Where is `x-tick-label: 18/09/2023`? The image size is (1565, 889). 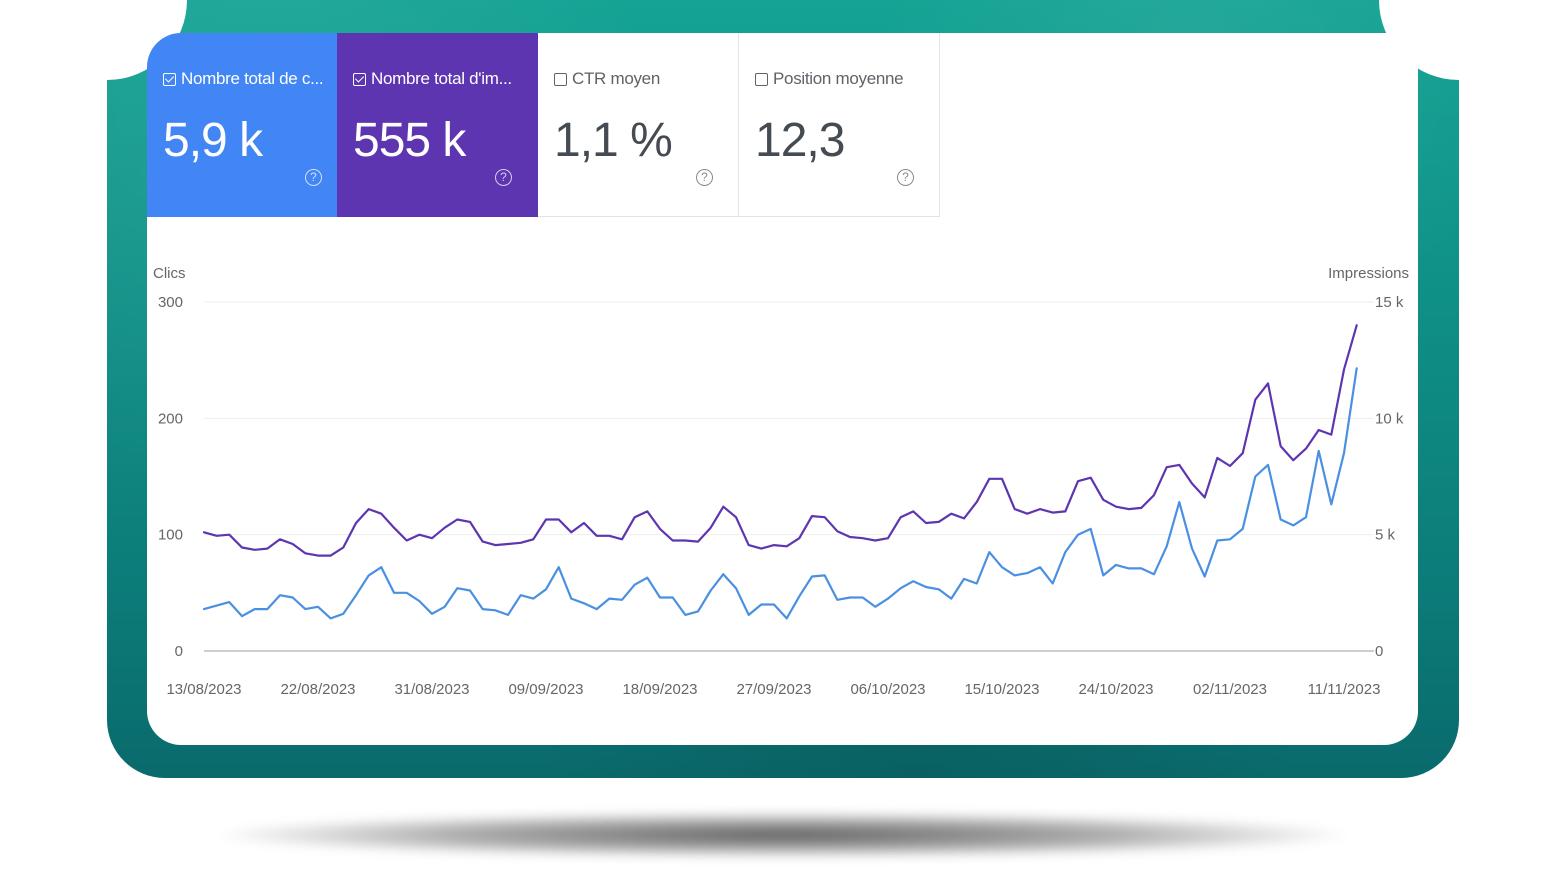 x-tick-label: 18/09/2023 is located at coordinates (659, 689).